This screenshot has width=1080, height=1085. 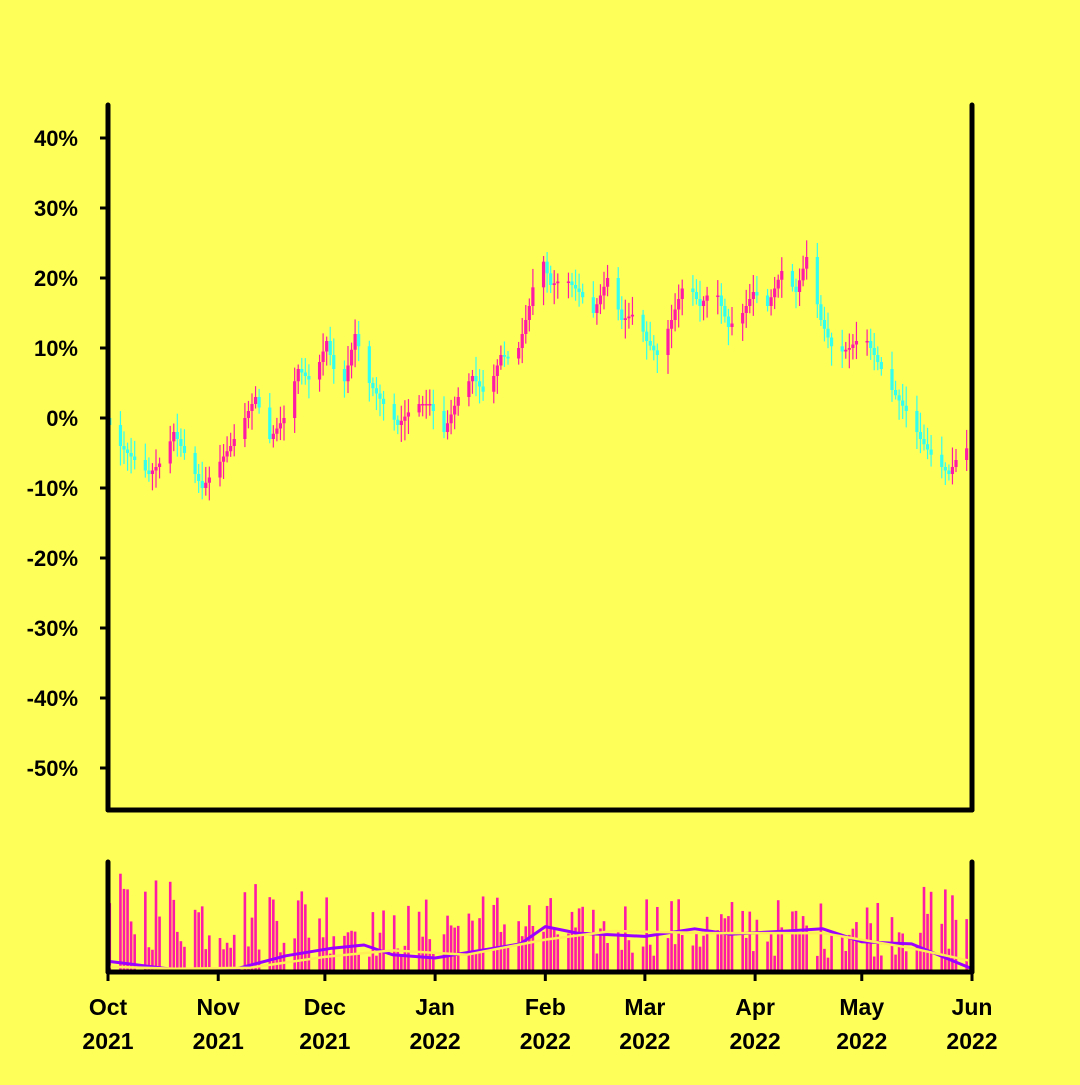 What do you see at coordinates (52, 558) in the screenshot?
I see `y-tick-label: -20%` at bounding box center [52, 558].